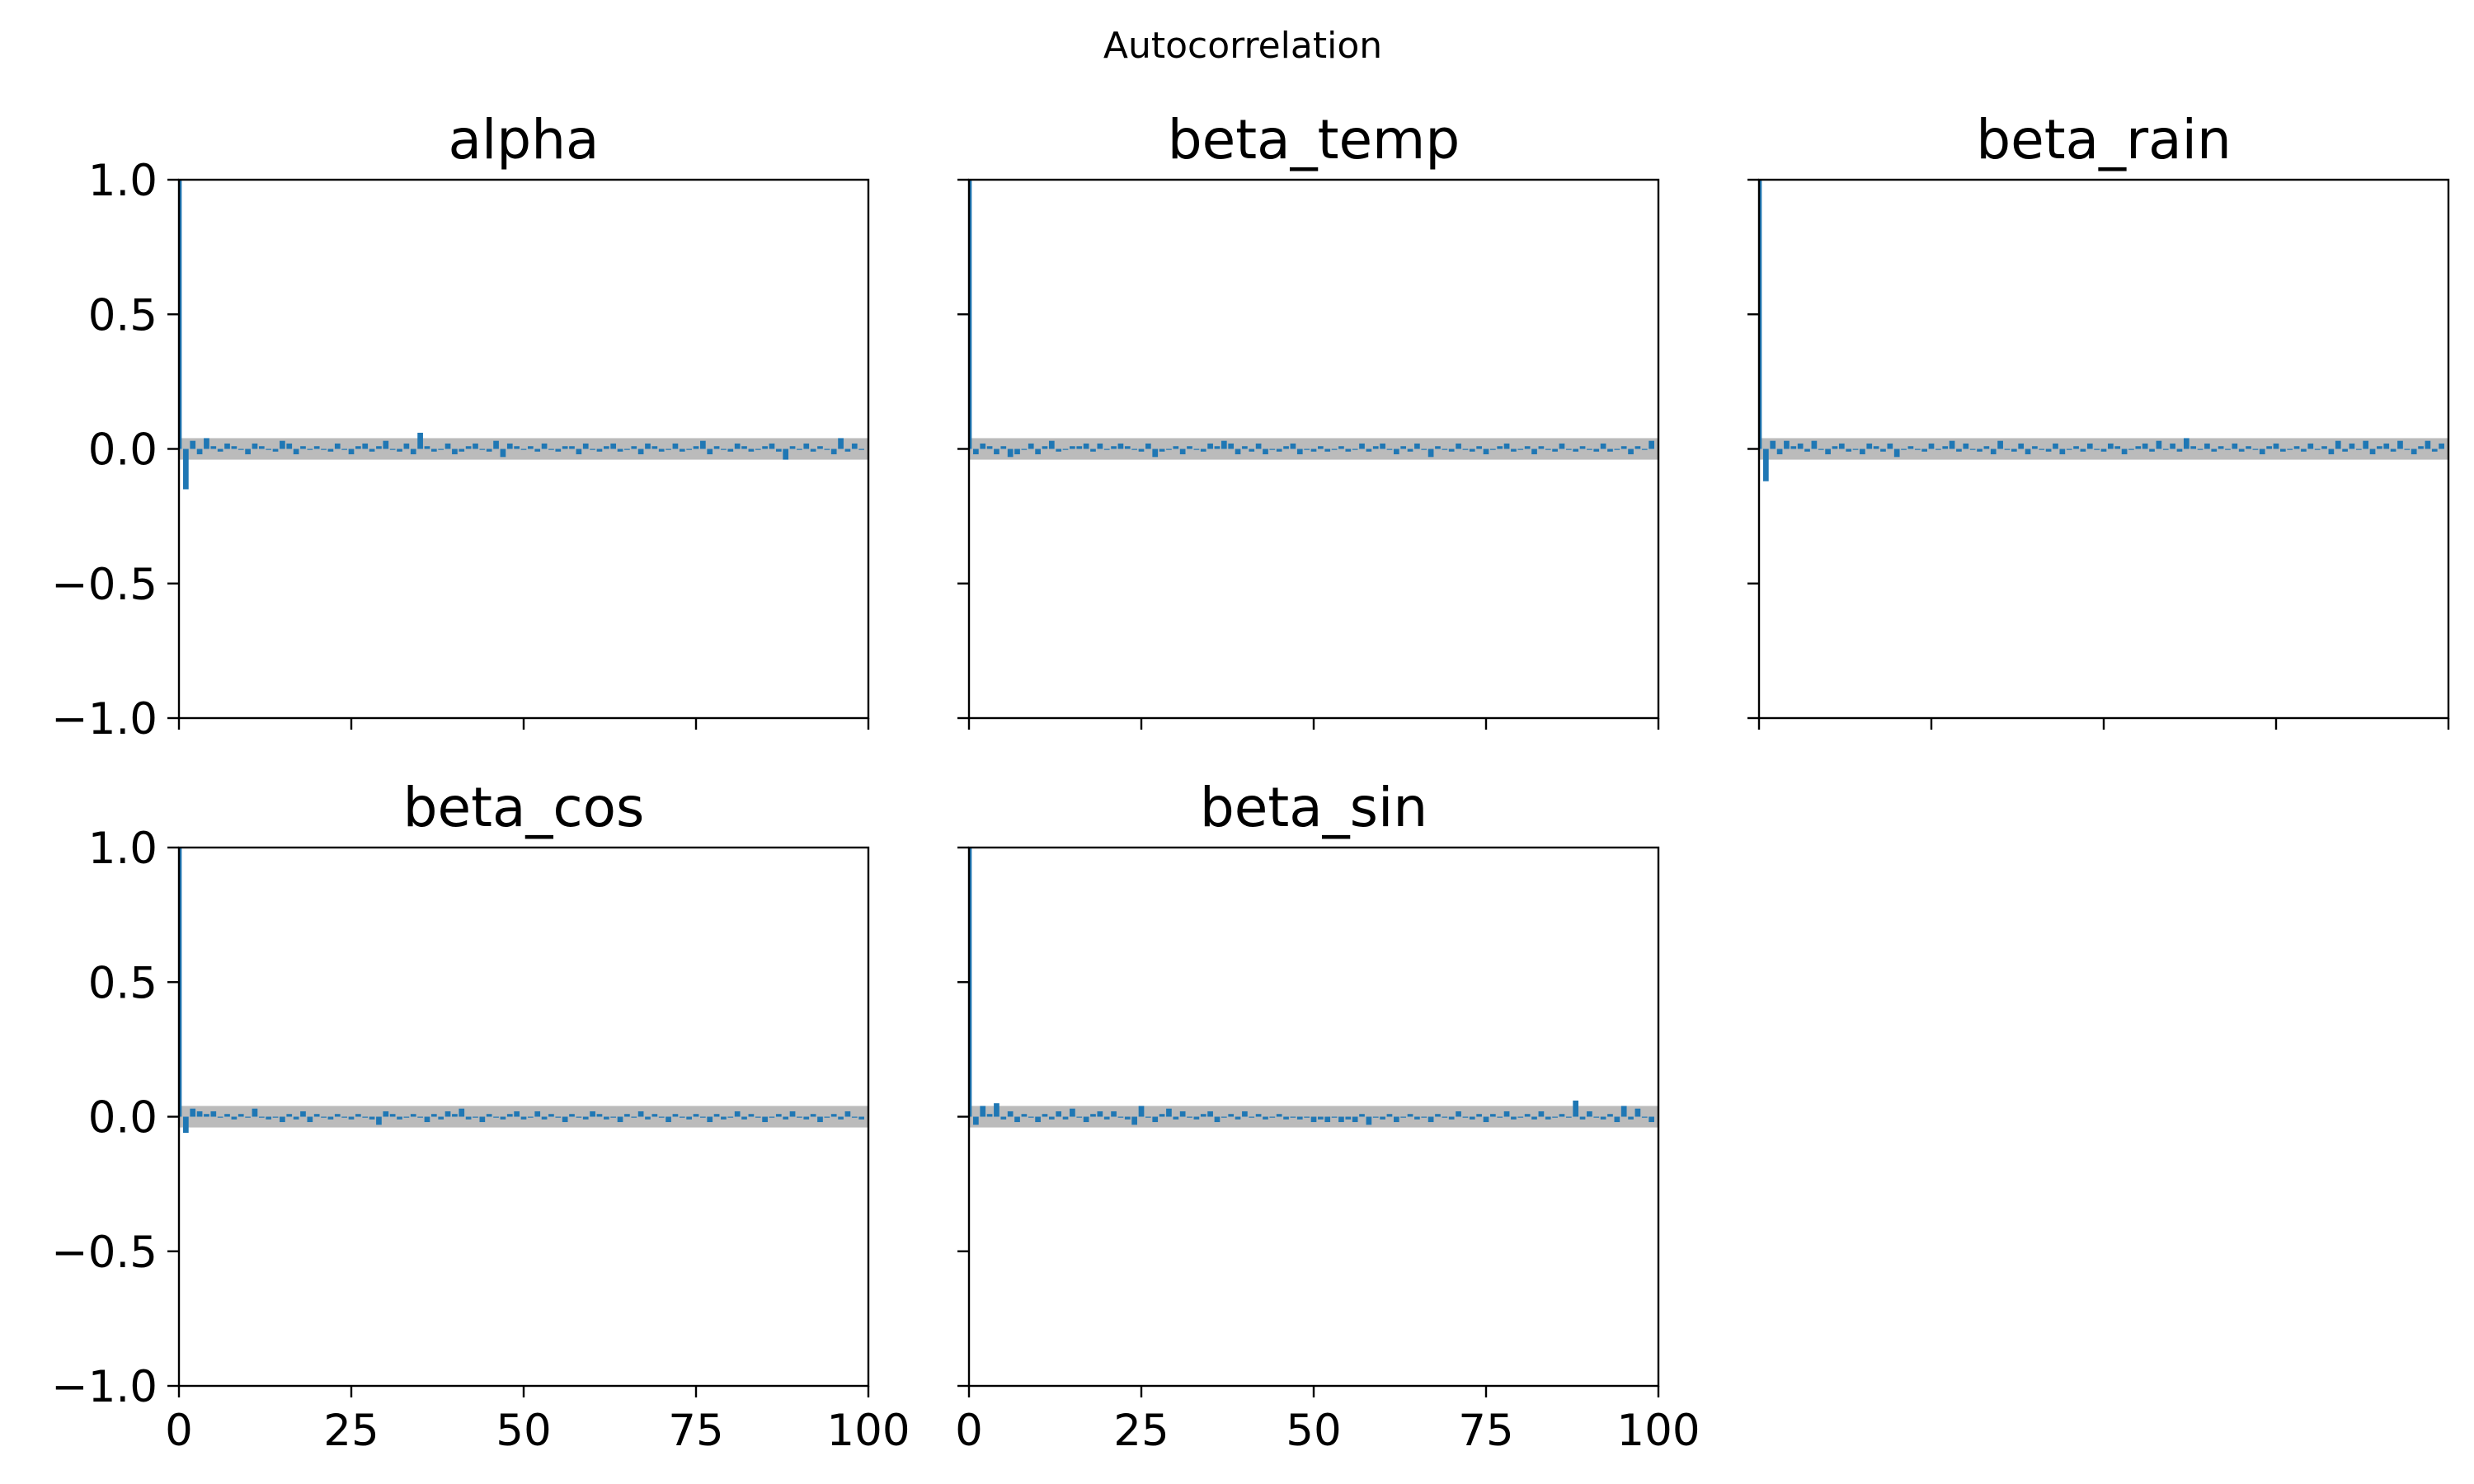  I want to click on y-tick-label: 0.5, so click(123, 315).